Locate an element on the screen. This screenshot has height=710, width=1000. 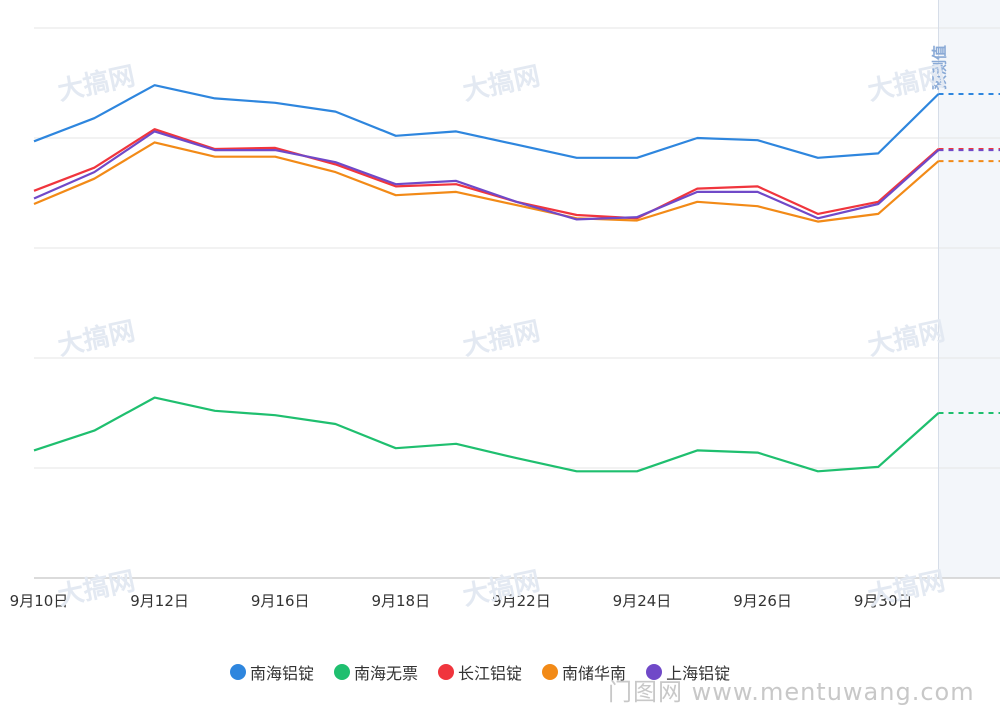
legend-item-nanhai-no-invoice: 南海无票 is located at coordinates (376, 672).